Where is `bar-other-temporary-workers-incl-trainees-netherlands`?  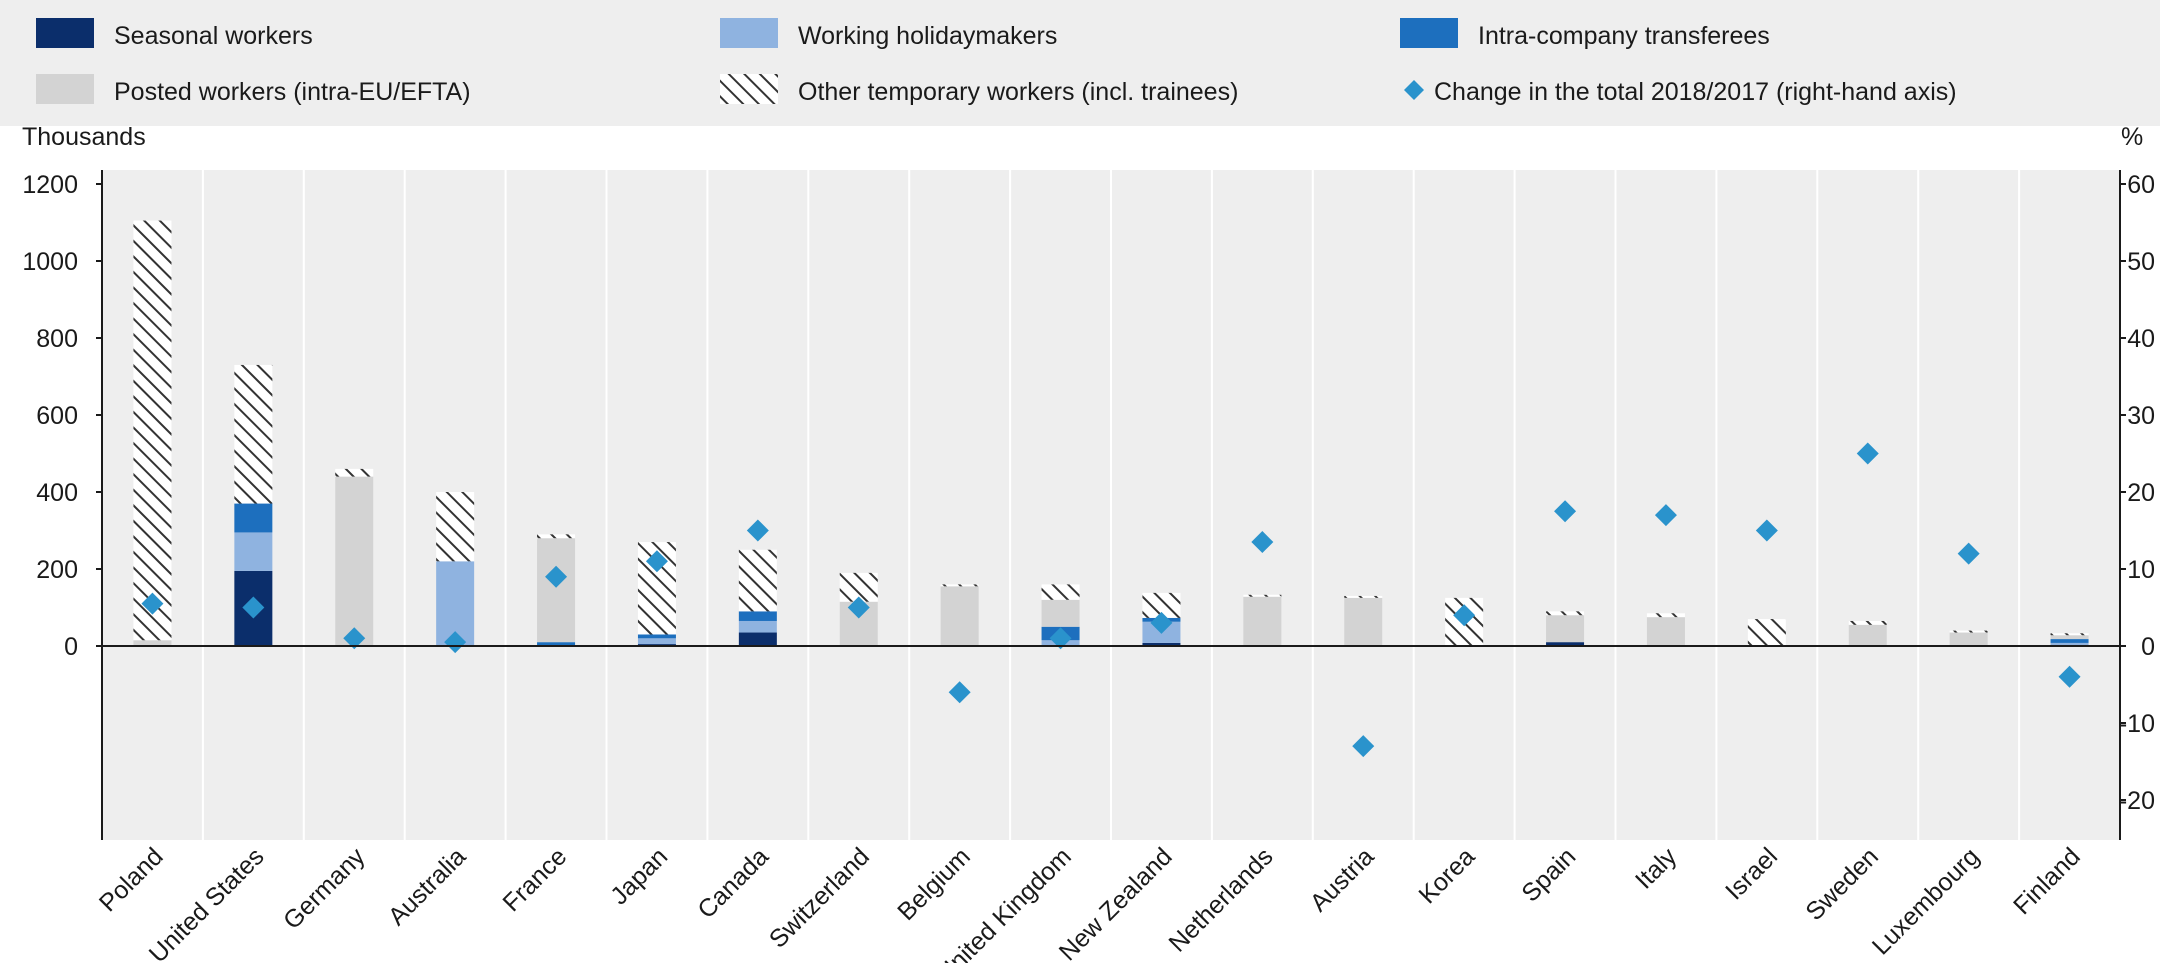
bar-other-temporary-workers-incl-trainees-netherlands is located at coordinates (1262, 595).